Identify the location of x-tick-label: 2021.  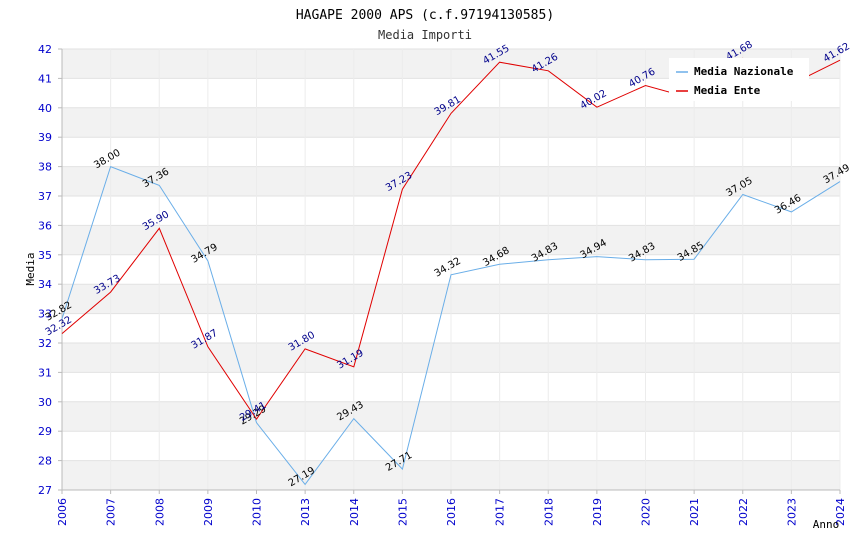
(694, 512).